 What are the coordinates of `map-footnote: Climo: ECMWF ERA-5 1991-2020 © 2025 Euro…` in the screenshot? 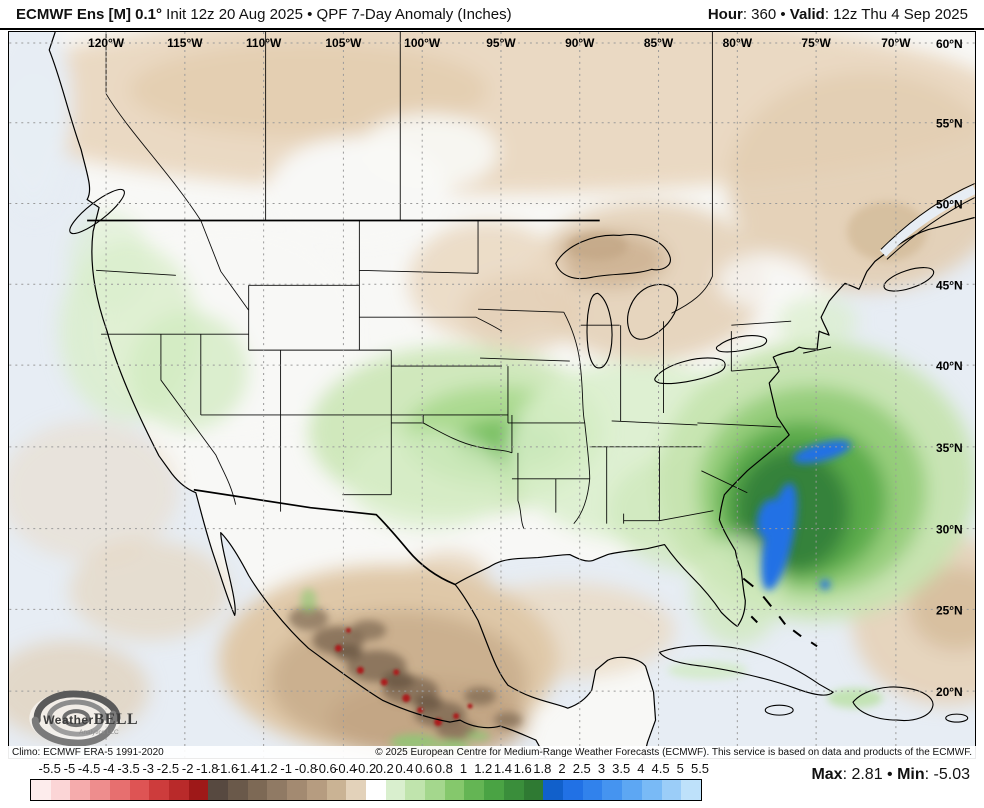 It's located at (492, 752).